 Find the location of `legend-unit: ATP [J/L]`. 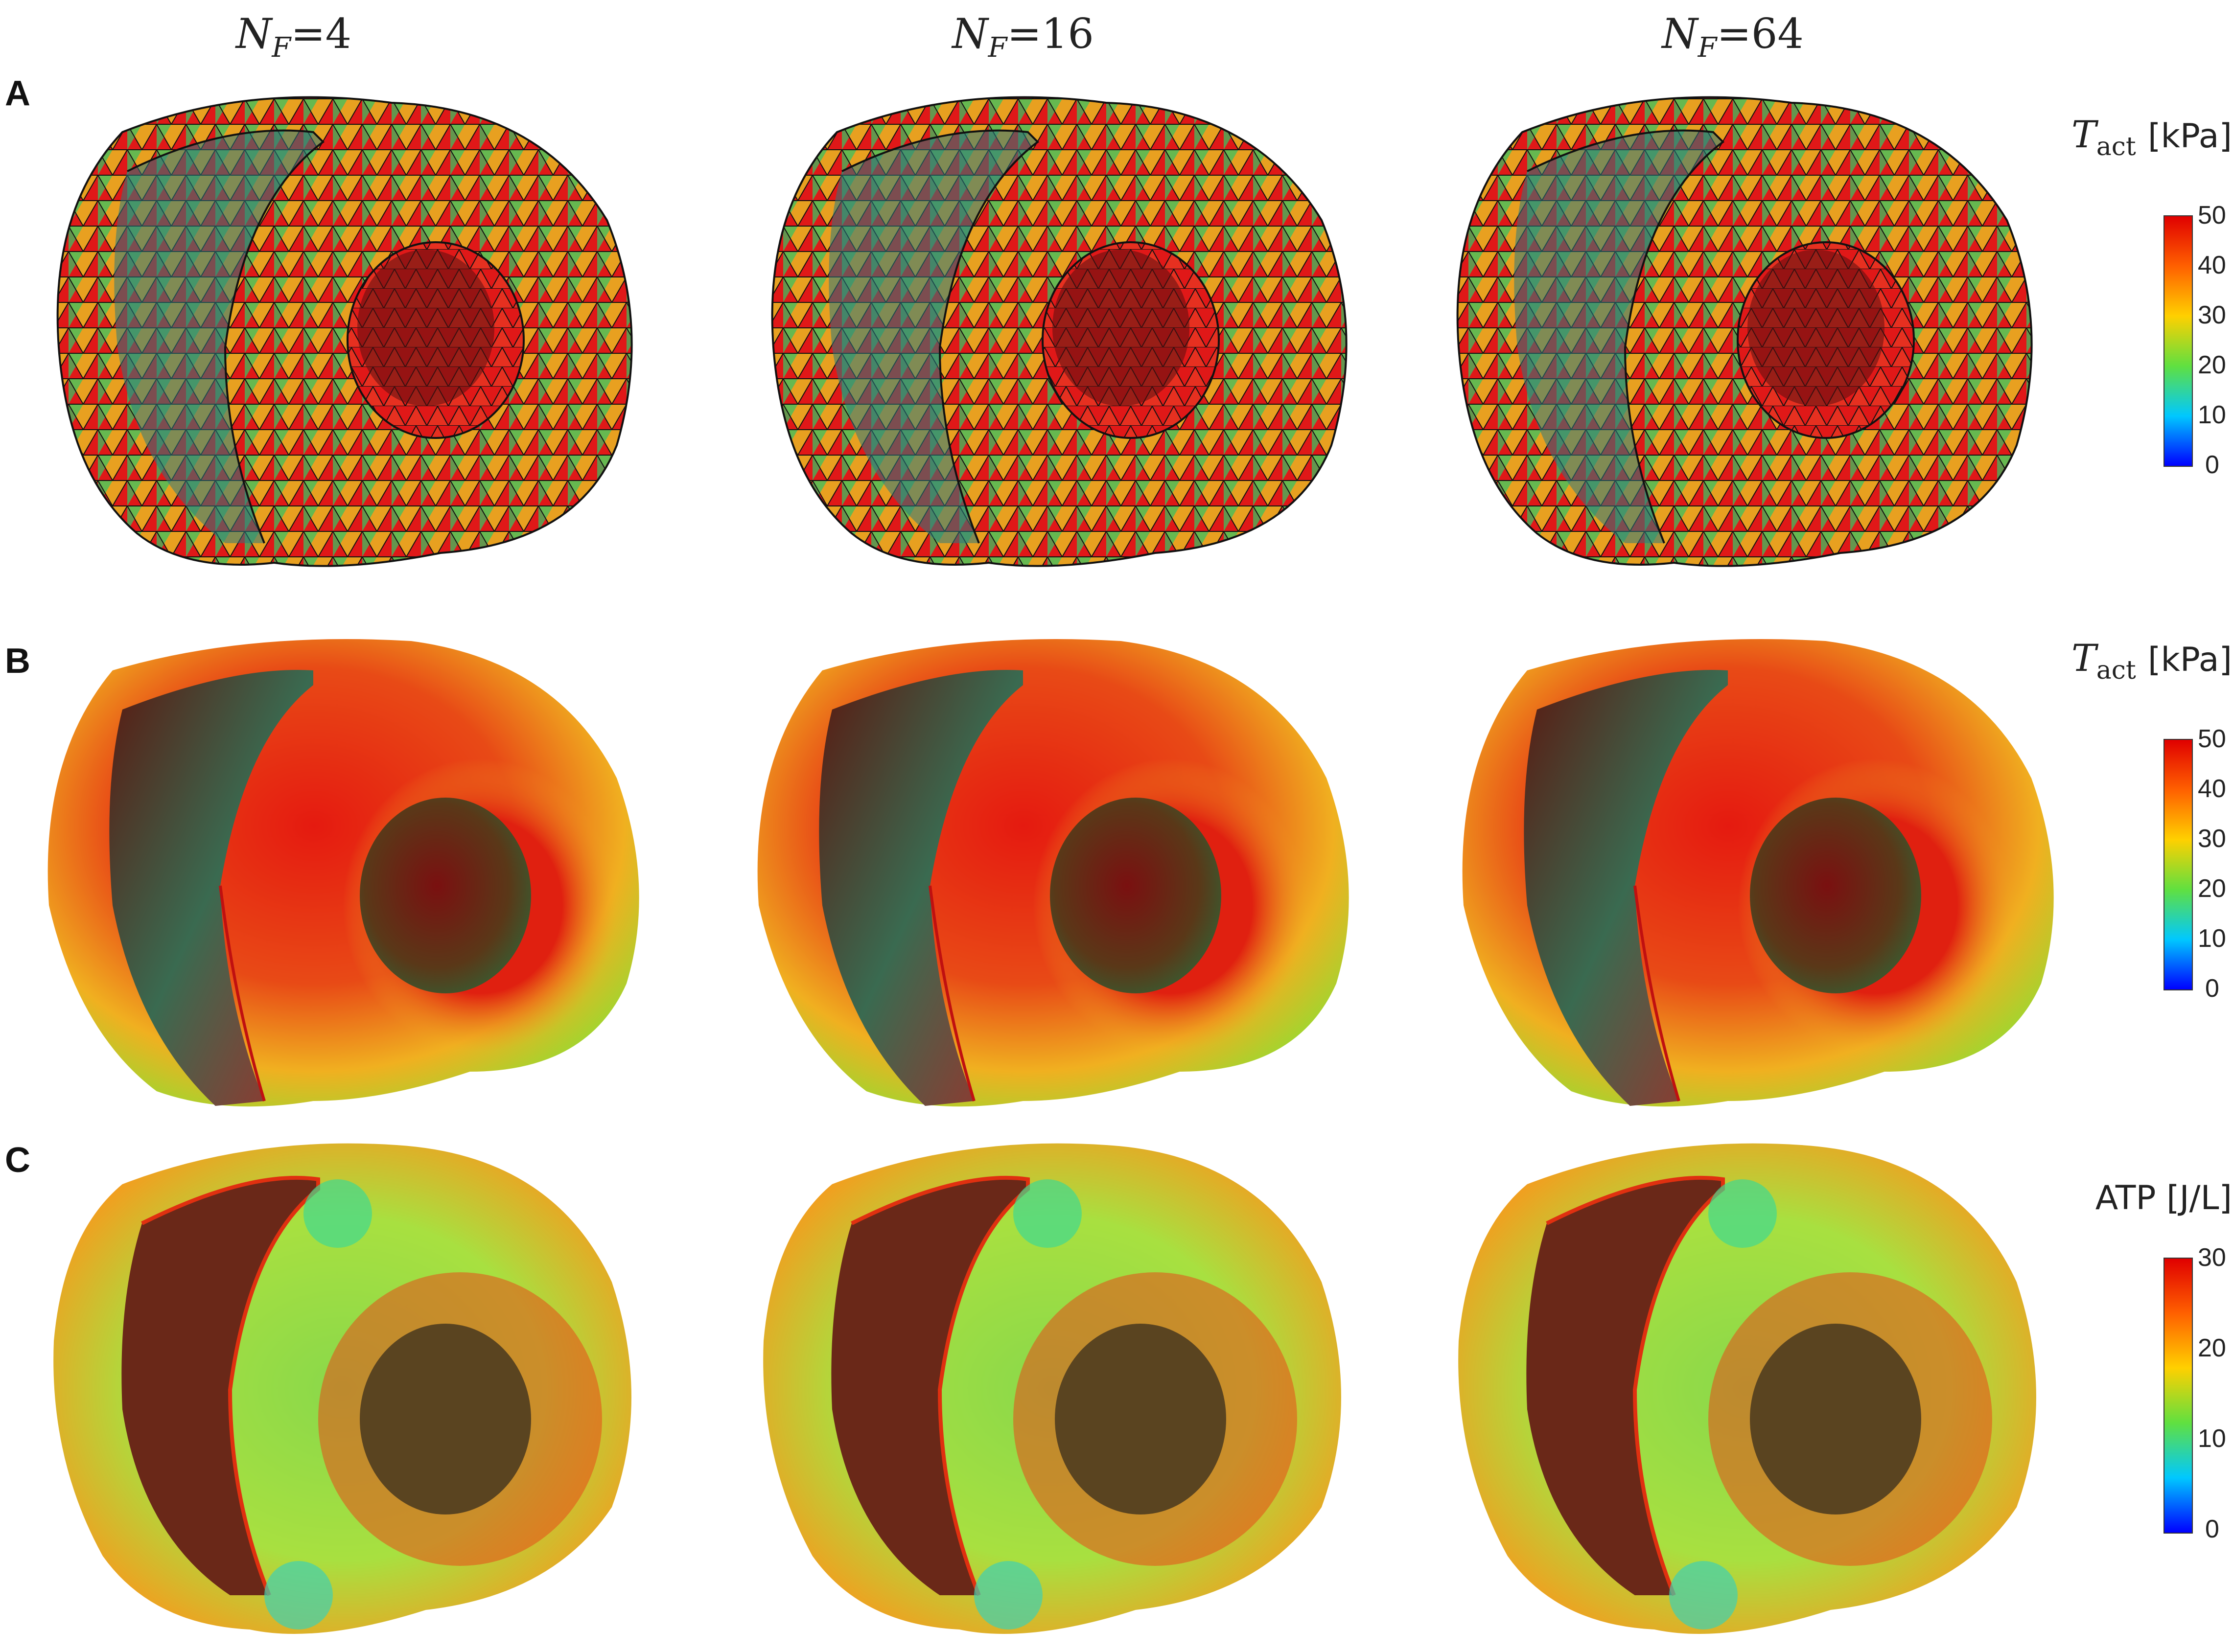

legend-unit: ATP [J/L] is located at coordinates (2163, 1198).